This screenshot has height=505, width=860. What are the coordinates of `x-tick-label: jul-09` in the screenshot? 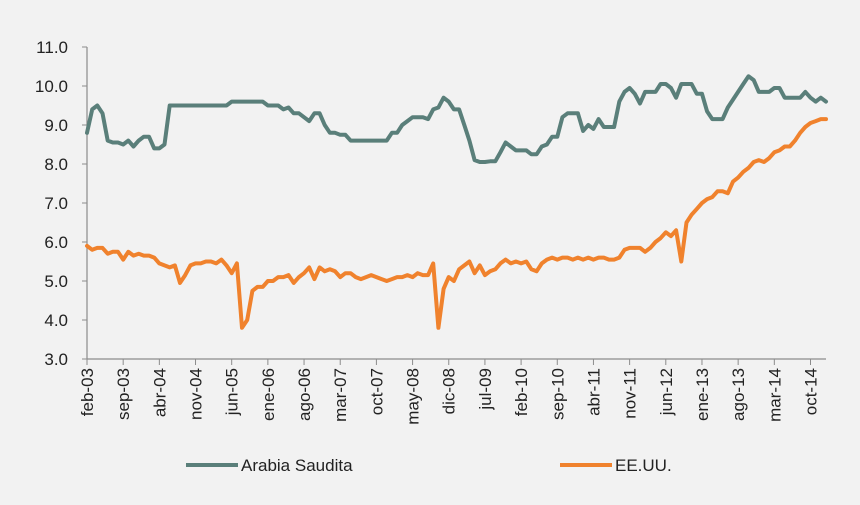 It's located at (485, 389).